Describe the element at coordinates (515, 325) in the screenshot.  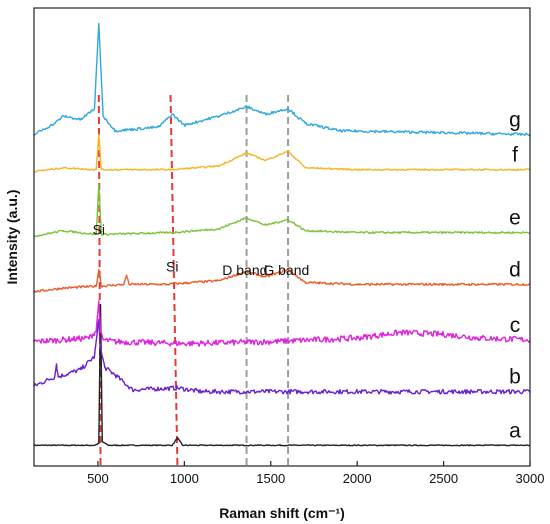
I see `curve-label-c: c` at that location.